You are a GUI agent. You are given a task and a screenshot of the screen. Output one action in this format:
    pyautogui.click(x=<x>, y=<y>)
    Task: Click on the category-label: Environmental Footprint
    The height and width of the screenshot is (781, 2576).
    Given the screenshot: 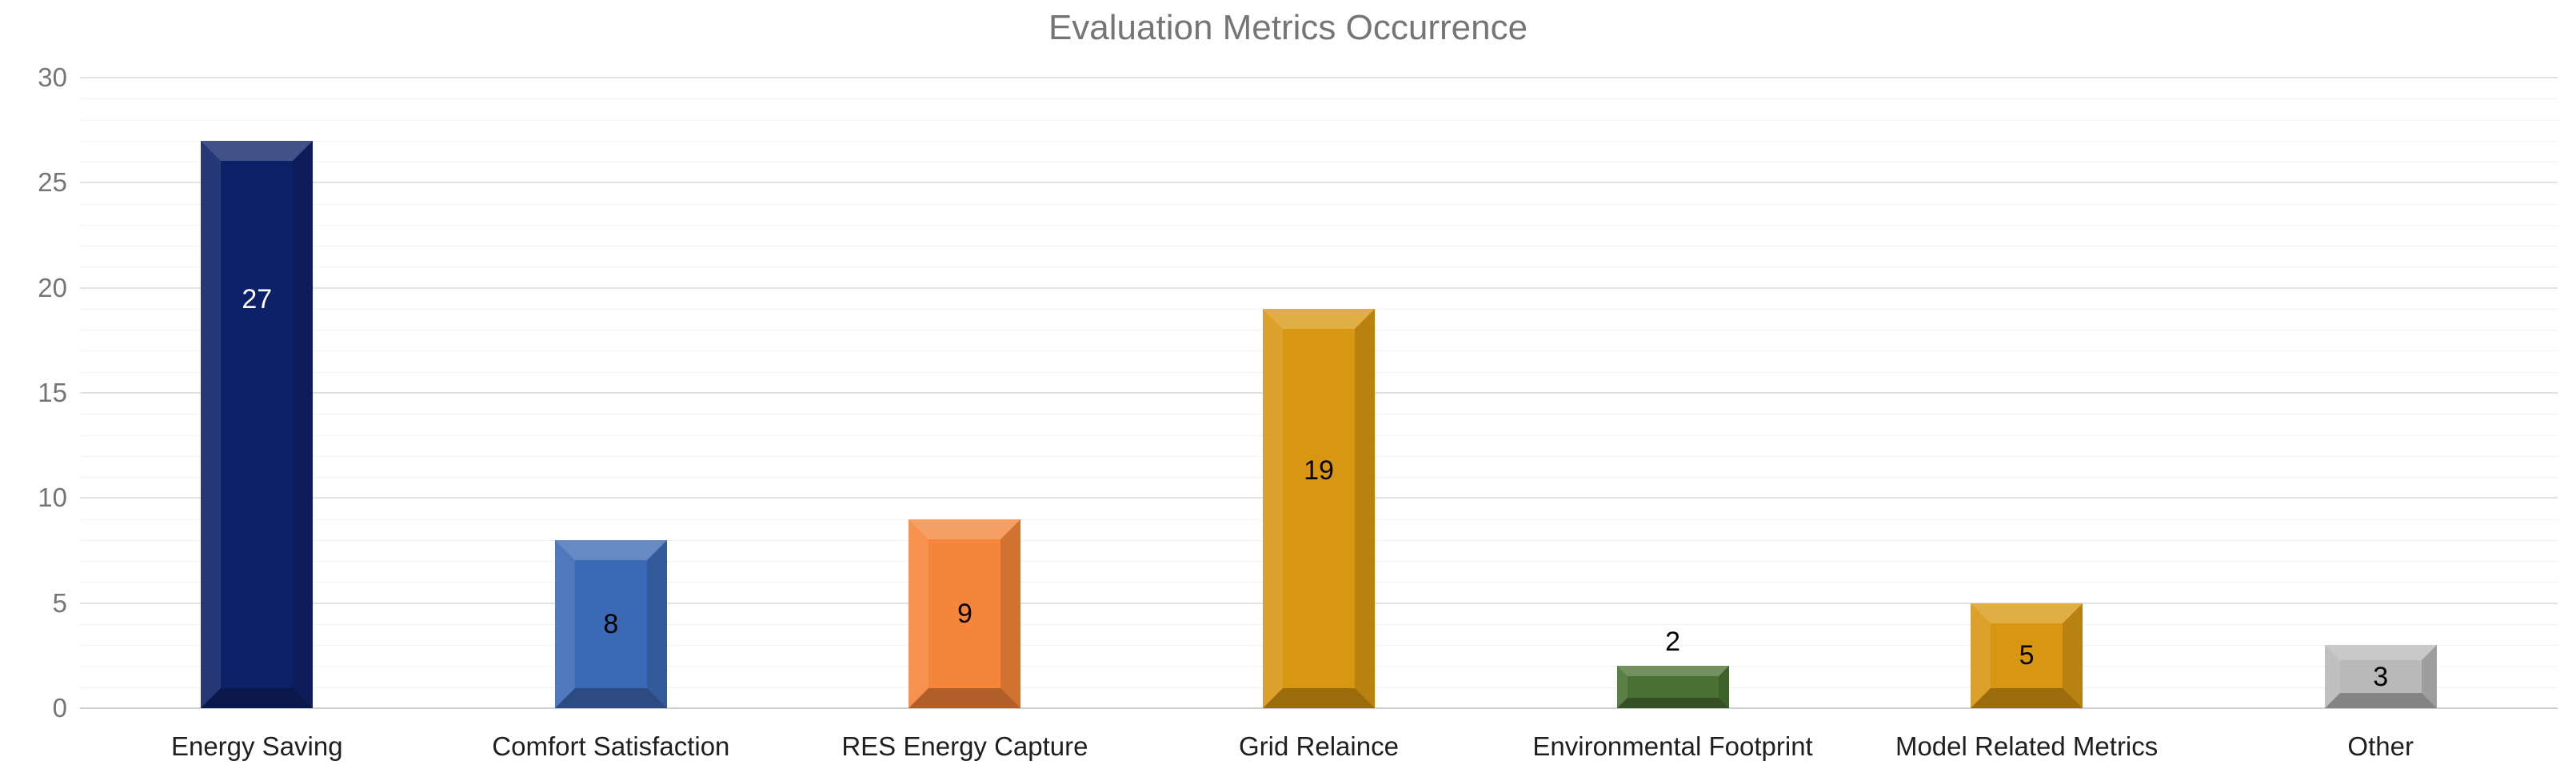 What is the action you would take?
    pyautogui.click(x=1673, y=746)
    